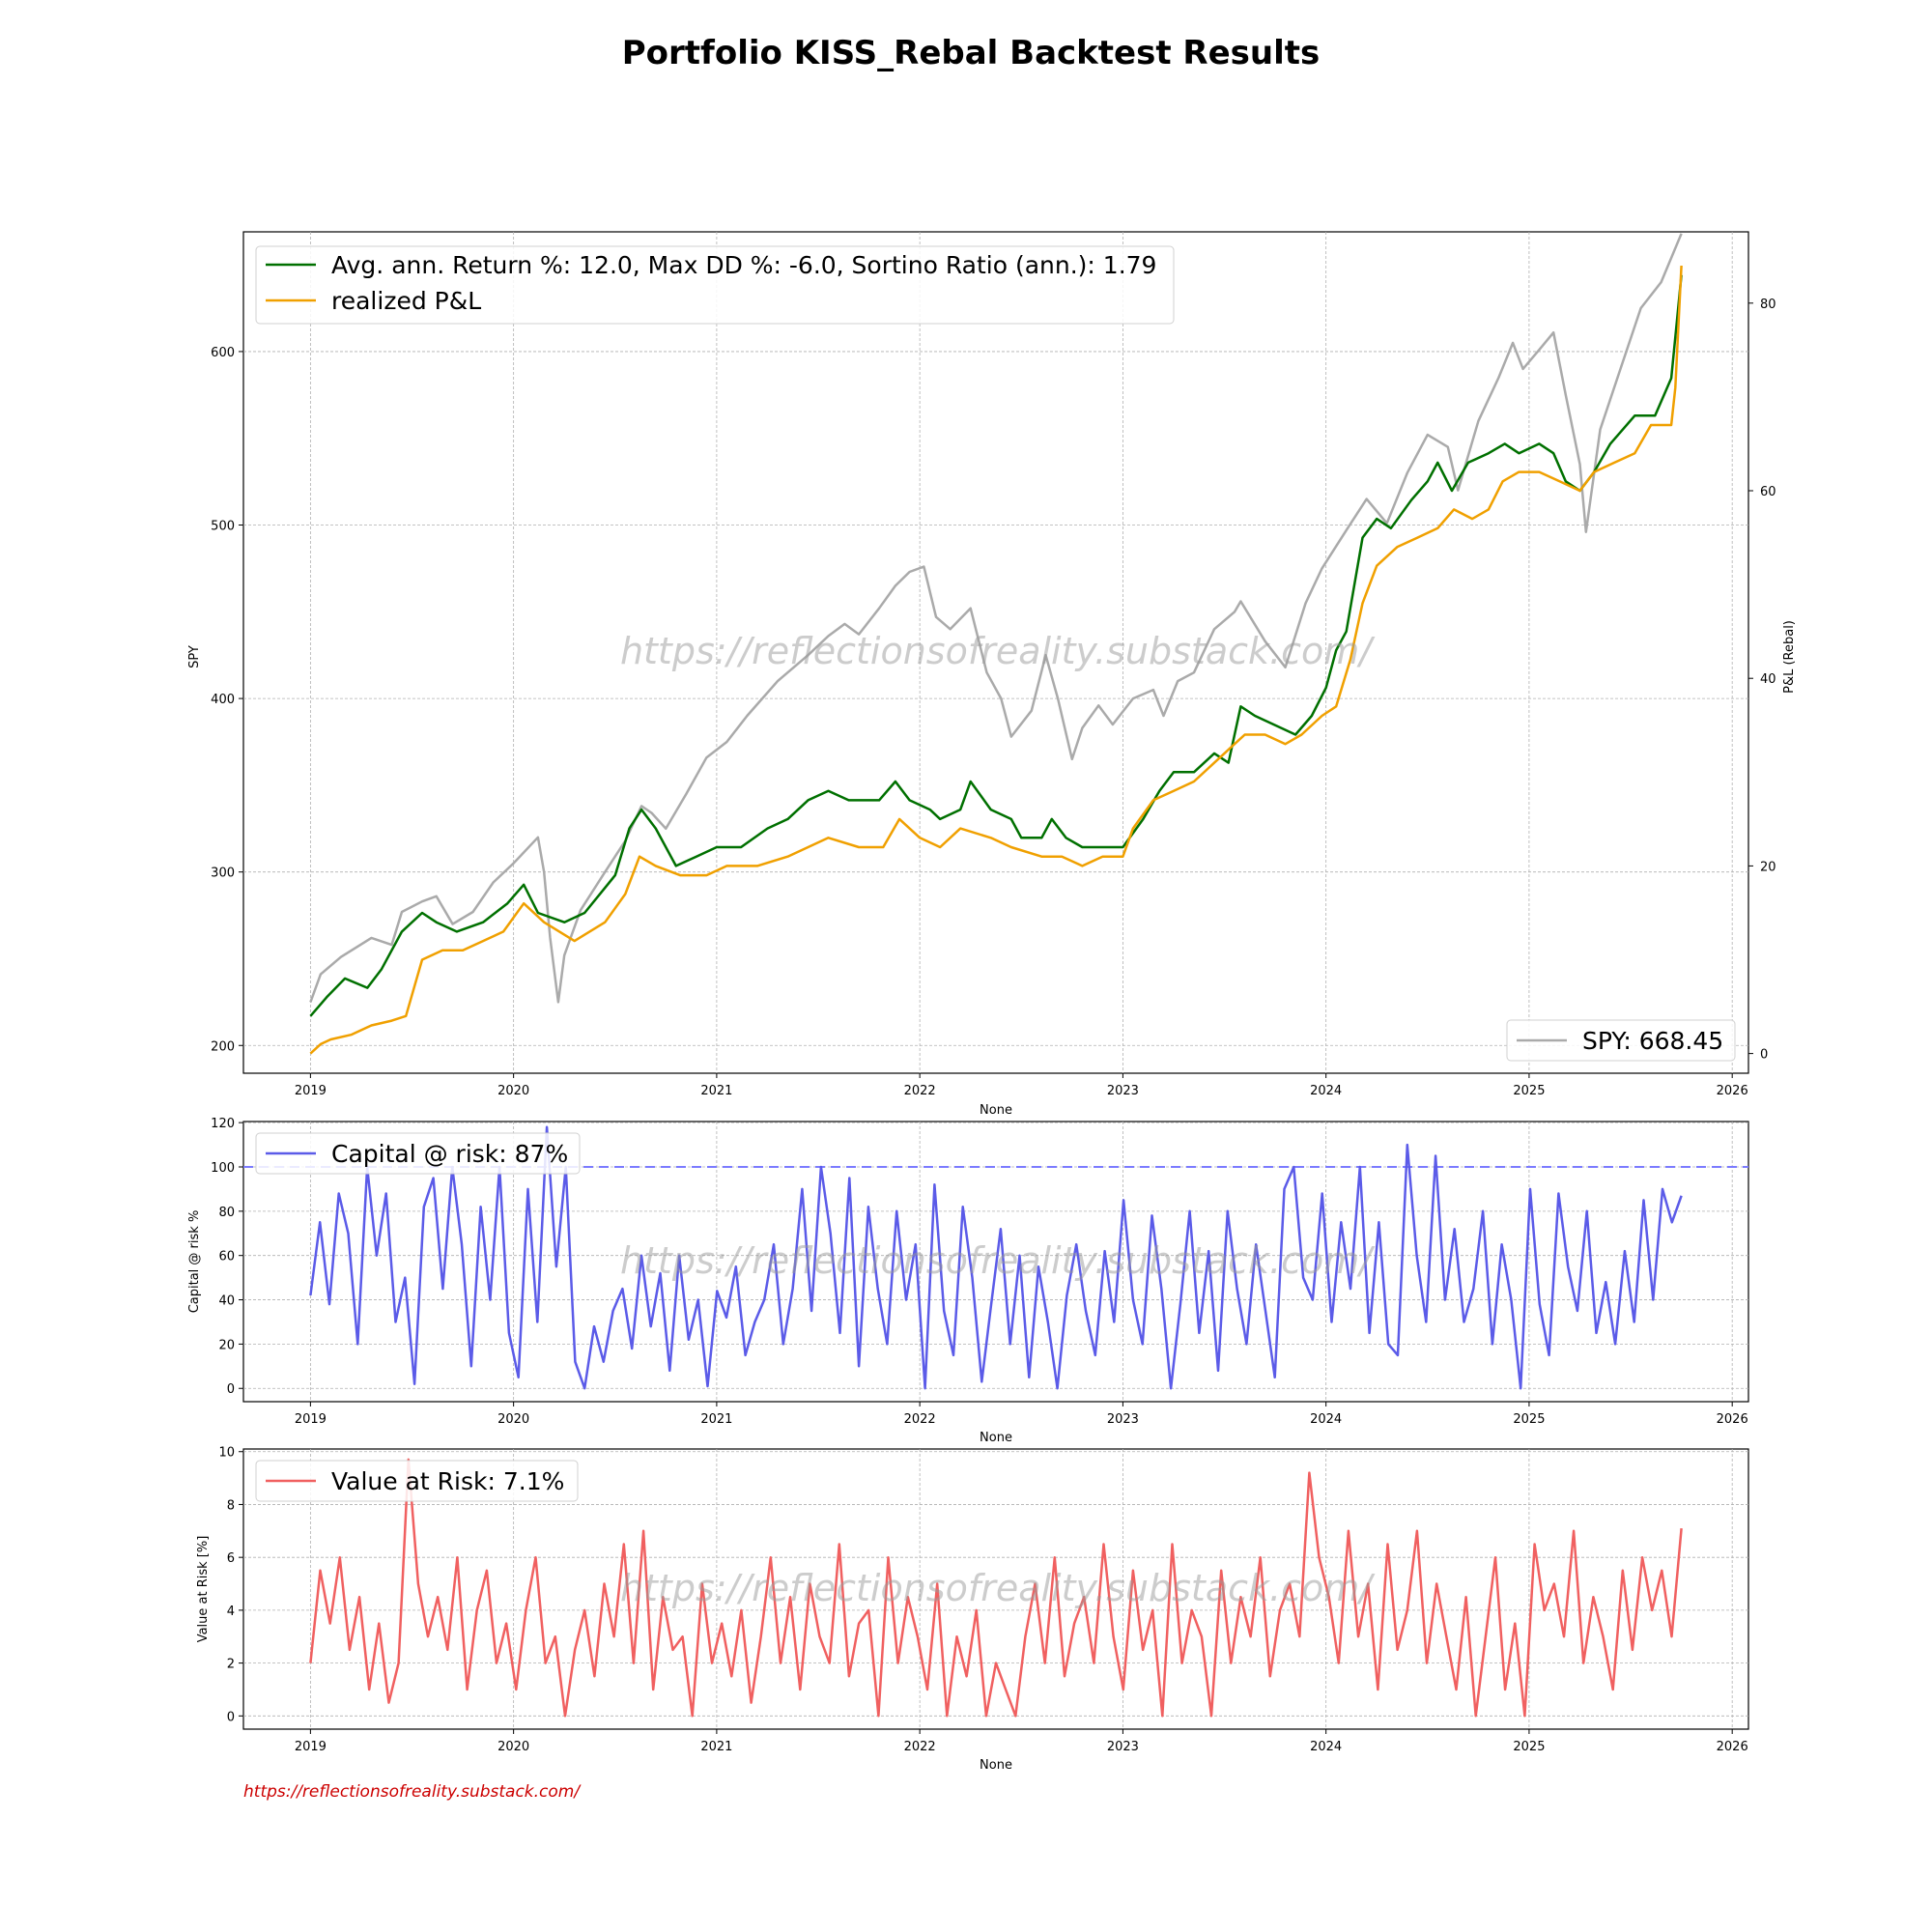  I want to click on y-tick-label: 400, so click(223, 700).